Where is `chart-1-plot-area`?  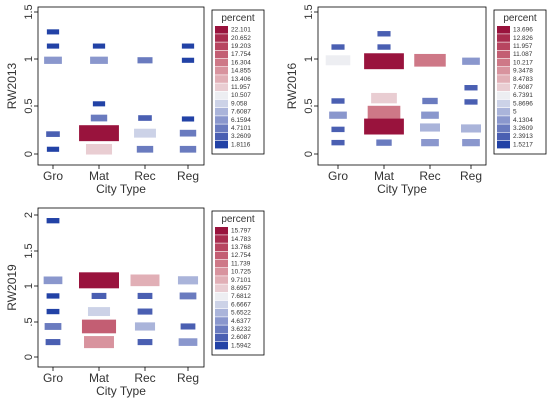 chart-1-plot-area is located at coordinates (121, 86).